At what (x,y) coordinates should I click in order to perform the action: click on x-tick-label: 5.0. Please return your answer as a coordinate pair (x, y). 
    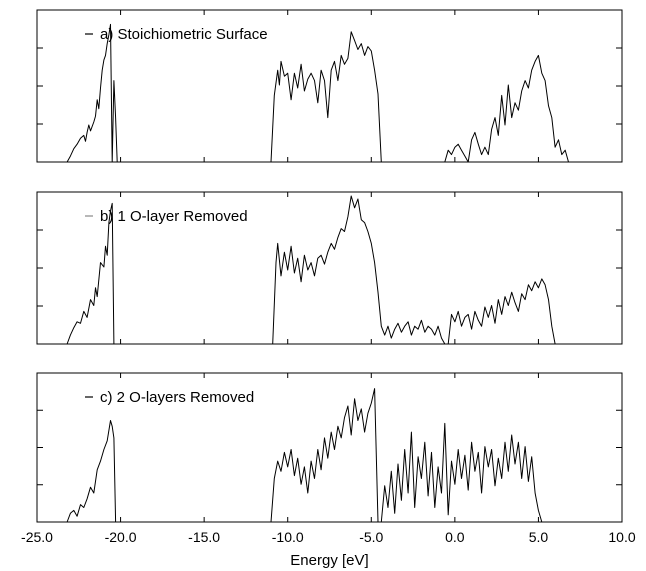
    Looking at the image, I should click on (539, 537).